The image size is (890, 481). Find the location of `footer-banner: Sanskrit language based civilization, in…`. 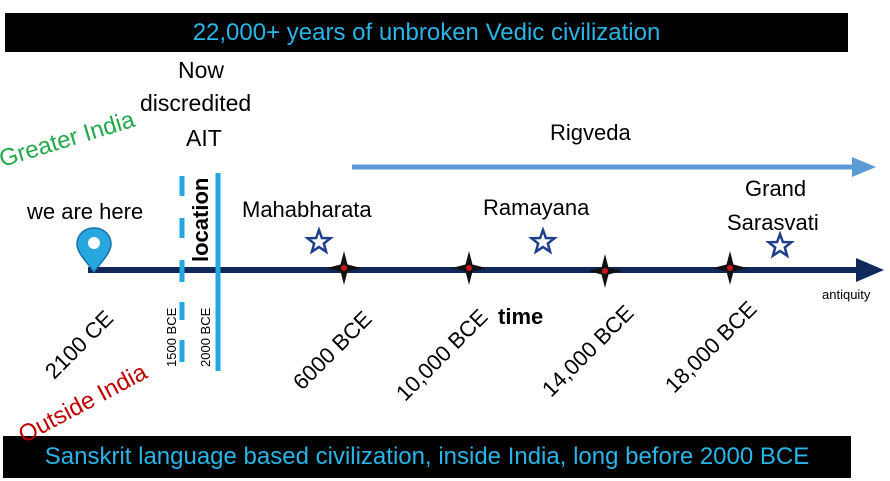

footer-banner: Sanskrit language based civilization, in… is located at coordinates (427, 457).